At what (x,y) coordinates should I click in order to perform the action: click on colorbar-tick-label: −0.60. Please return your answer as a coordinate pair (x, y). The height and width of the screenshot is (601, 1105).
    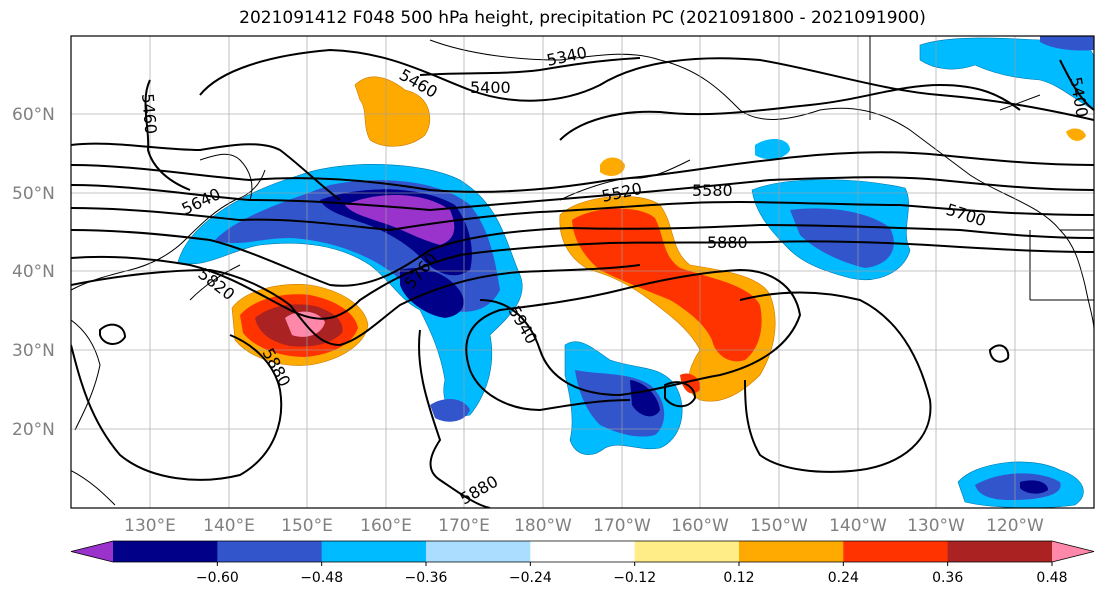
    Looking at the image, I should click on (217, 578).